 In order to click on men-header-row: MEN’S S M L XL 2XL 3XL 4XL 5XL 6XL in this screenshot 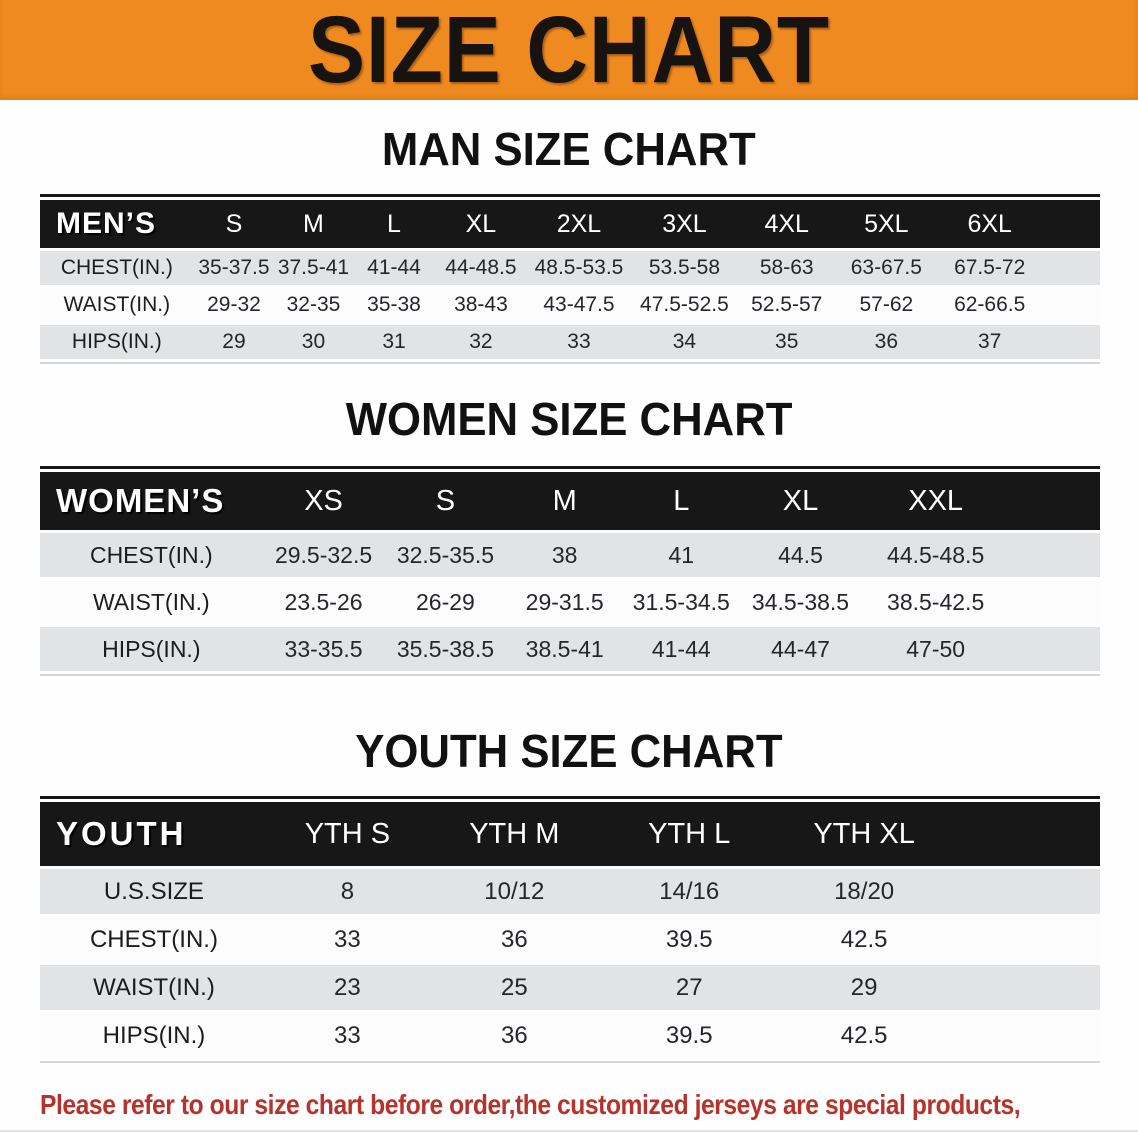, I will do `click(570, 224)`.